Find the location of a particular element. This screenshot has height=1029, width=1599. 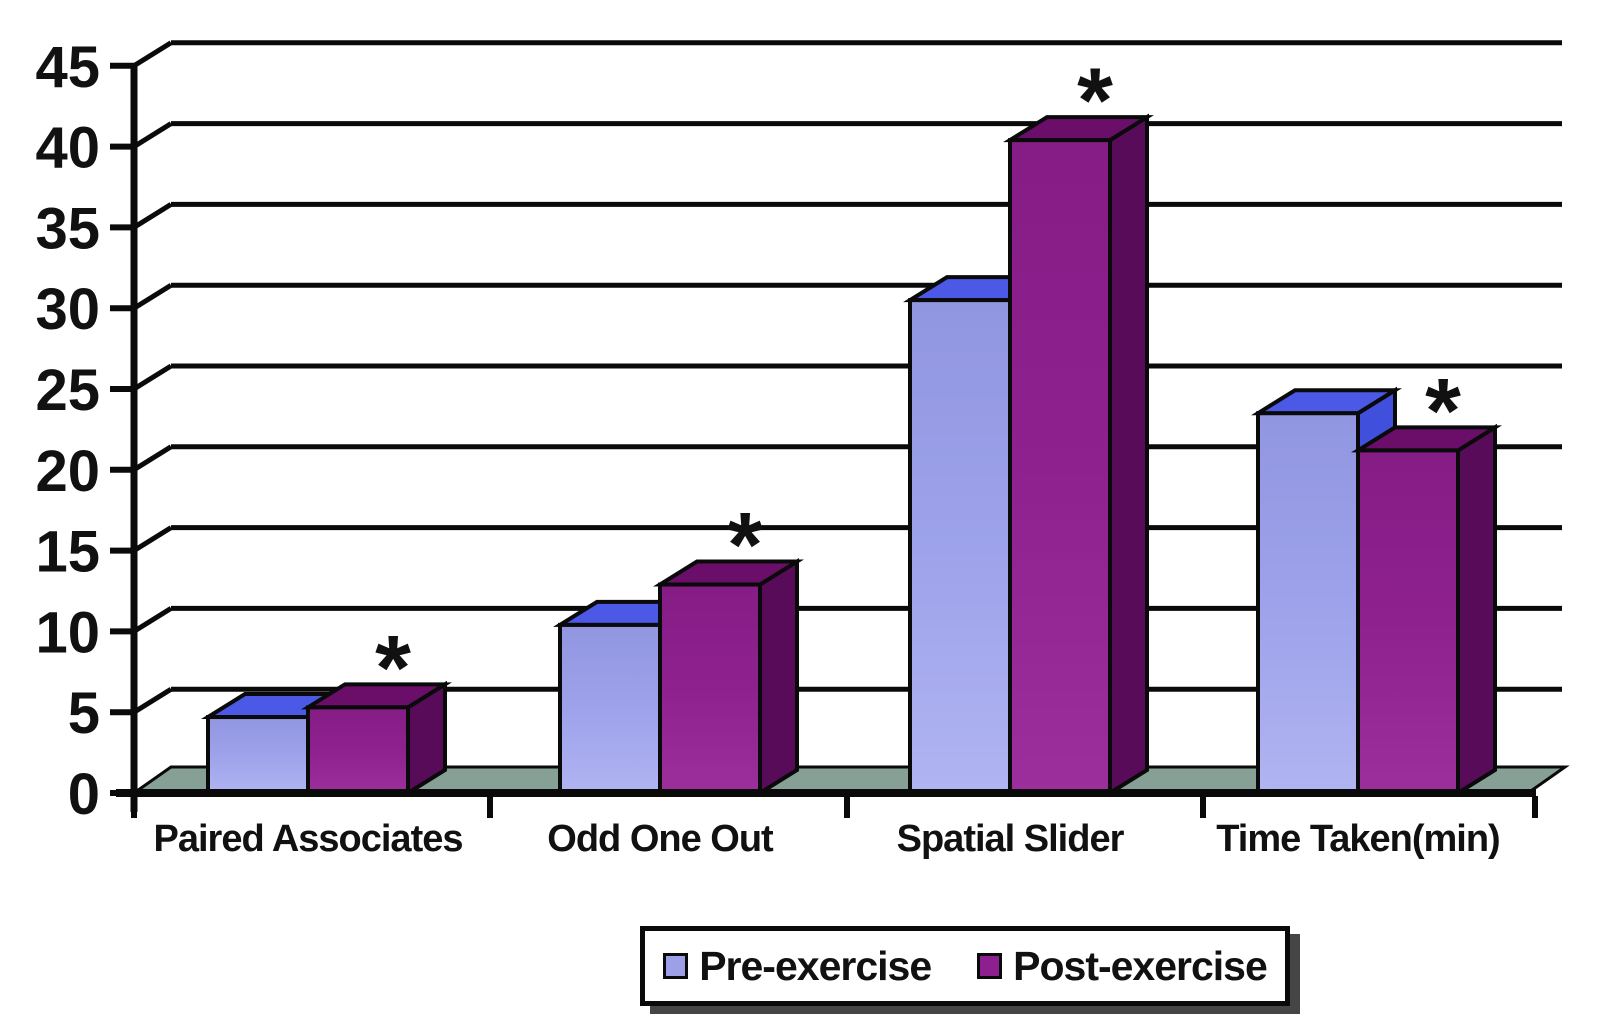

y-axis-label-45: 45 is located at coordinates (67, 67).